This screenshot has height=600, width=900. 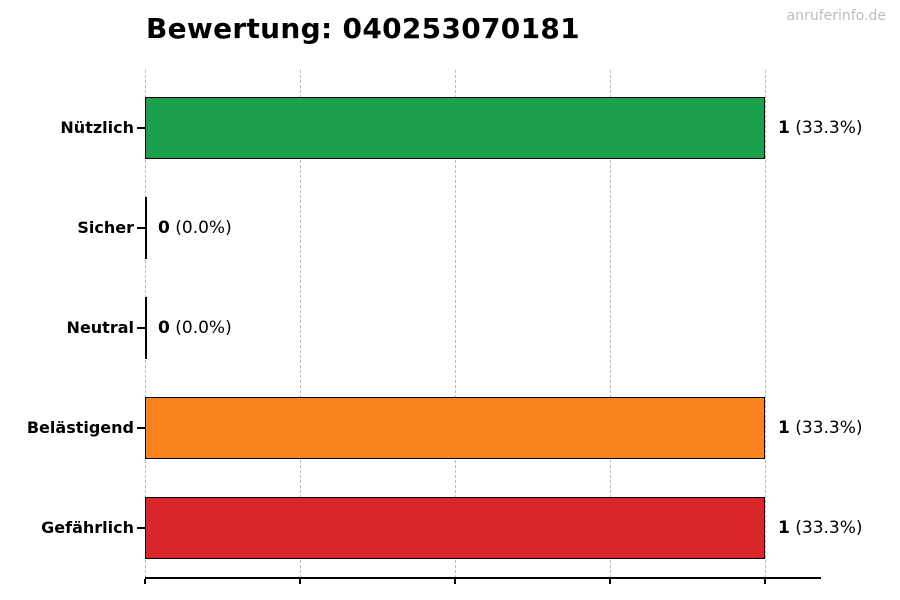 I want to click on chart-title: Bewertung: 040253070181, so click(x=363, y=28).